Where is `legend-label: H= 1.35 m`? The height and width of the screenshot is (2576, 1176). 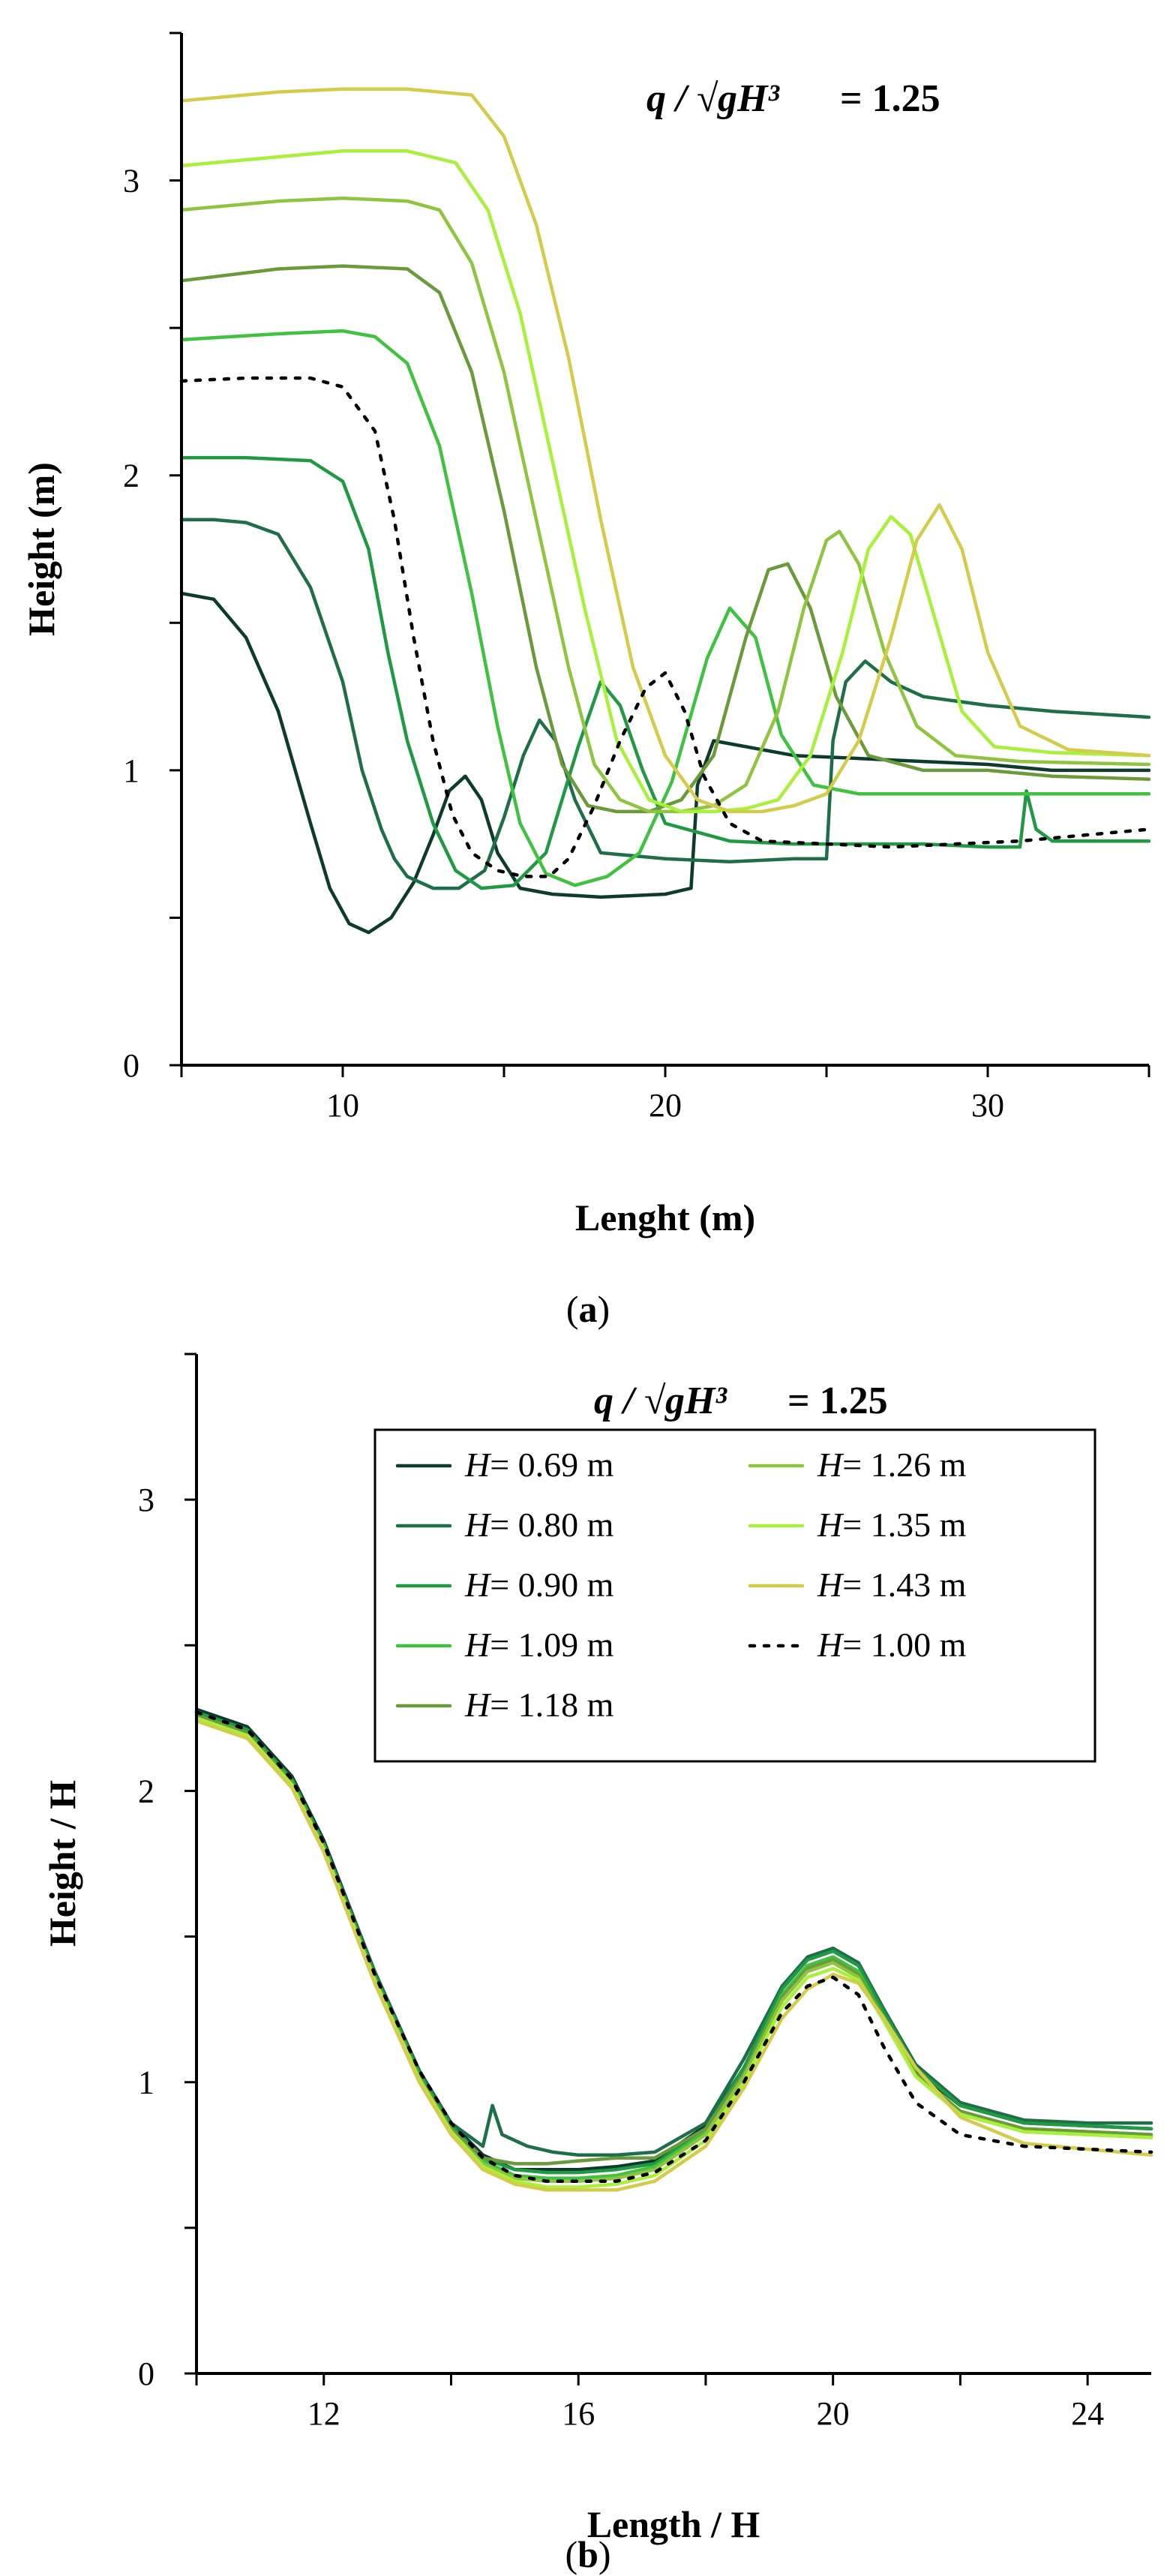
legend-label: H= 1.35 m is located at coordinates (892, 1525).